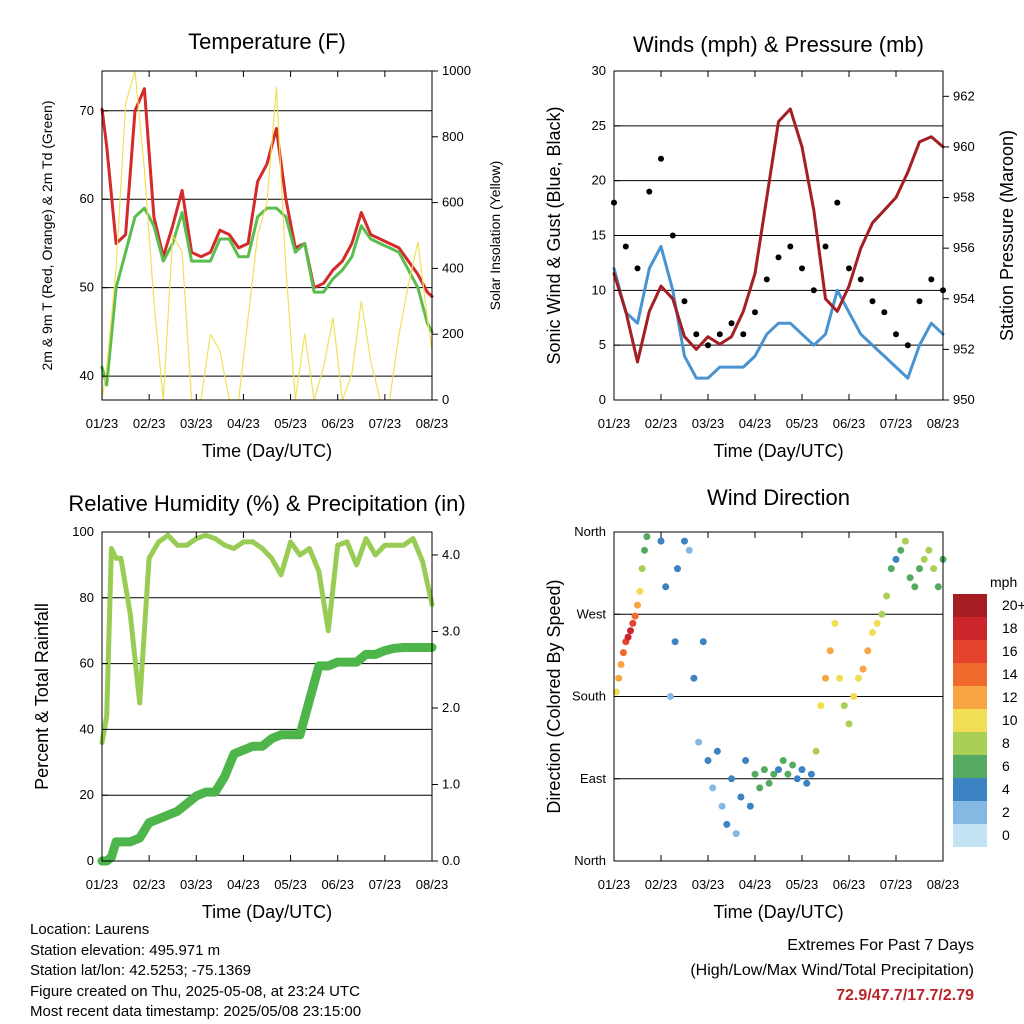  I want to click on solar-insolation-line, so click(267, 235).